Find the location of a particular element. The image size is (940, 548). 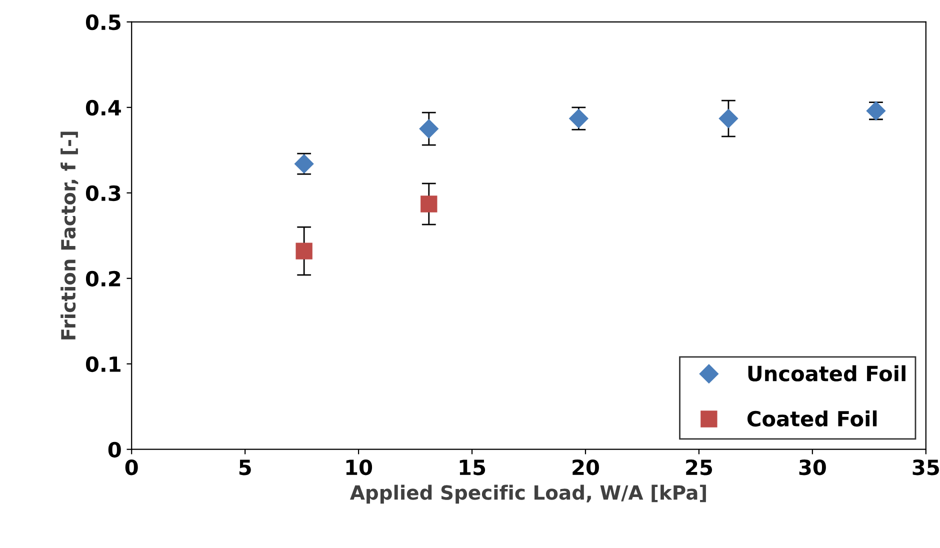

legend-label: Uncoated Foil is located at coordinates (827, 373).